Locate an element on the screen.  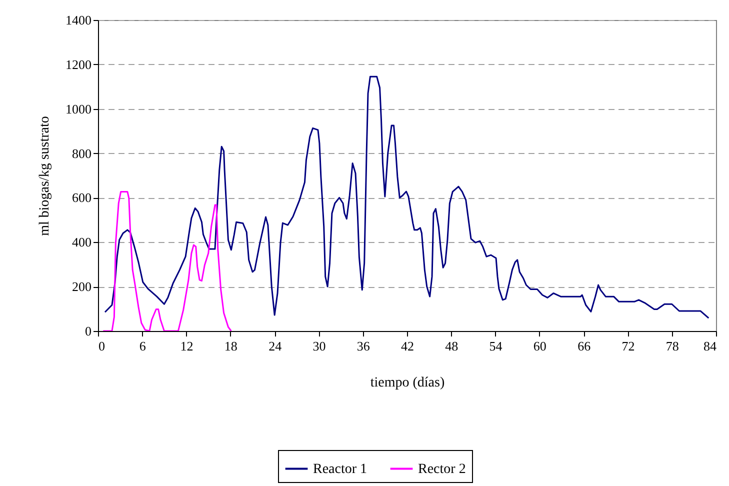
x-tick-label: 78 is located at coordinates (672, 346).